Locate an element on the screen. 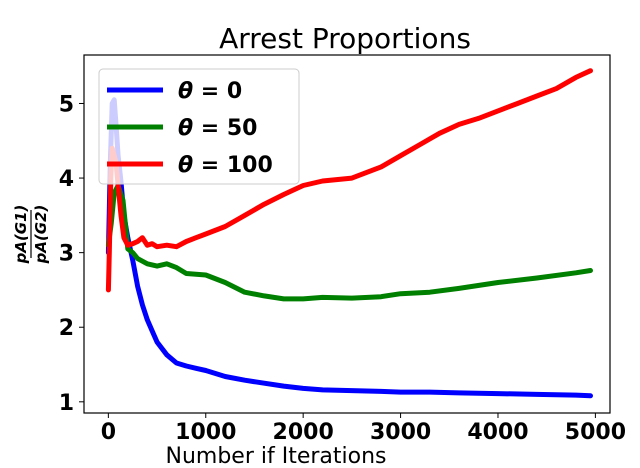 The image size is (640, 468). x-tick-label: 1000 is located at coordinates (205, 432).